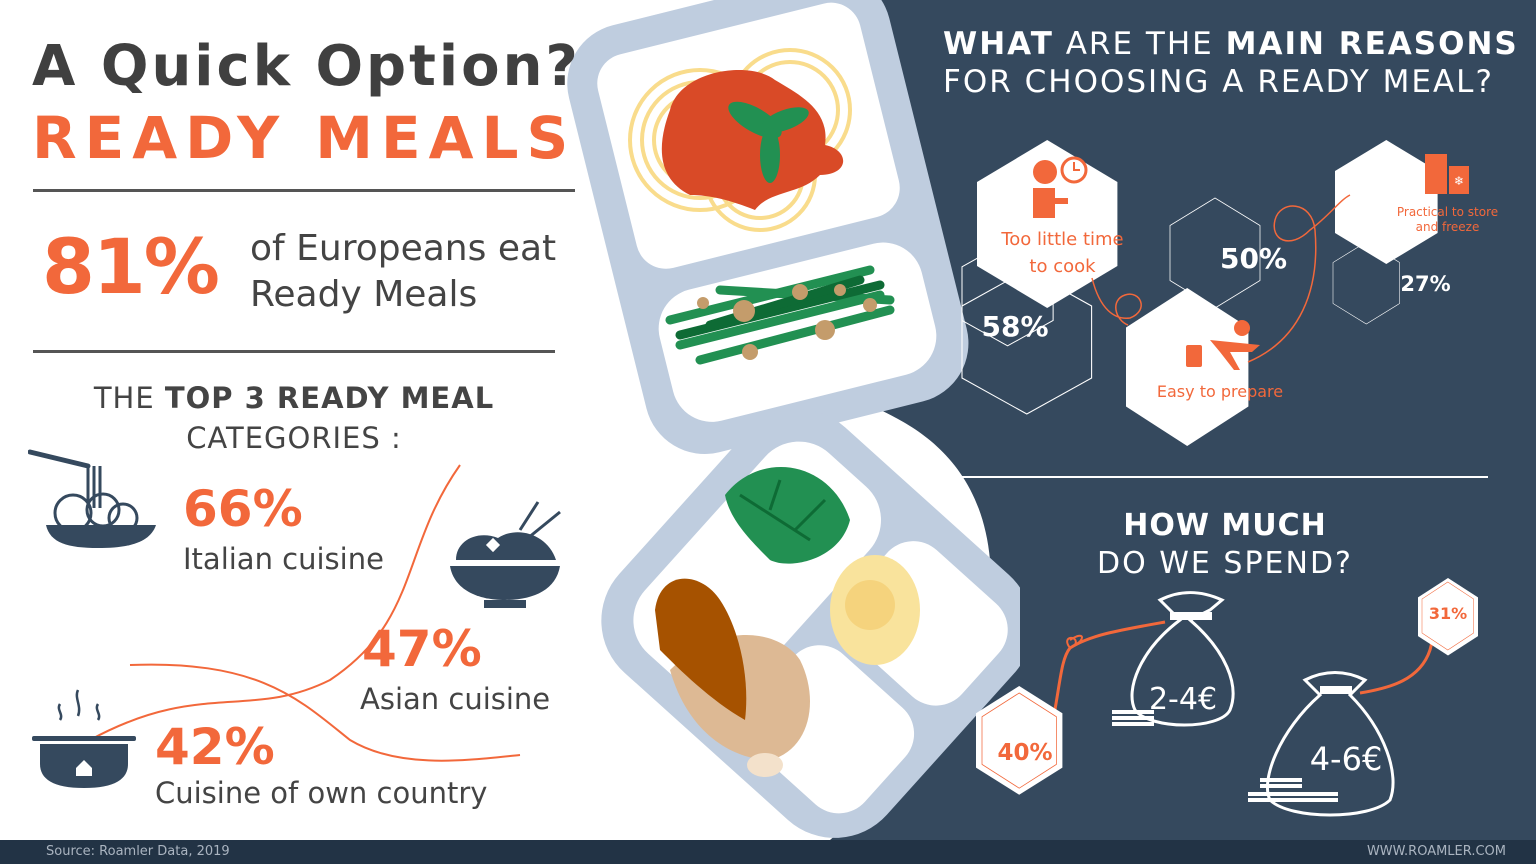  I want to click on category-italian-label: Italian cuisine, so click(283, 559).